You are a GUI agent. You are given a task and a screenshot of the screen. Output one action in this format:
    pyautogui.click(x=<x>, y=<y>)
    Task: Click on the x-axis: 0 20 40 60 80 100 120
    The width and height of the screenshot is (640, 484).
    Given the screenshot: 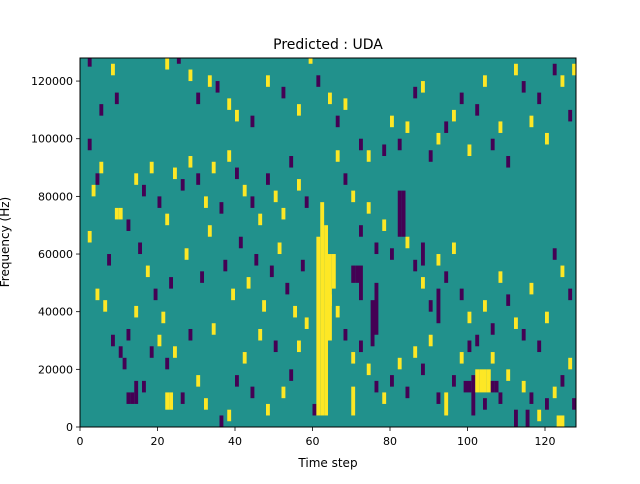 What is the action you would take?
    pyautogui.click(x=316, y=437)
    